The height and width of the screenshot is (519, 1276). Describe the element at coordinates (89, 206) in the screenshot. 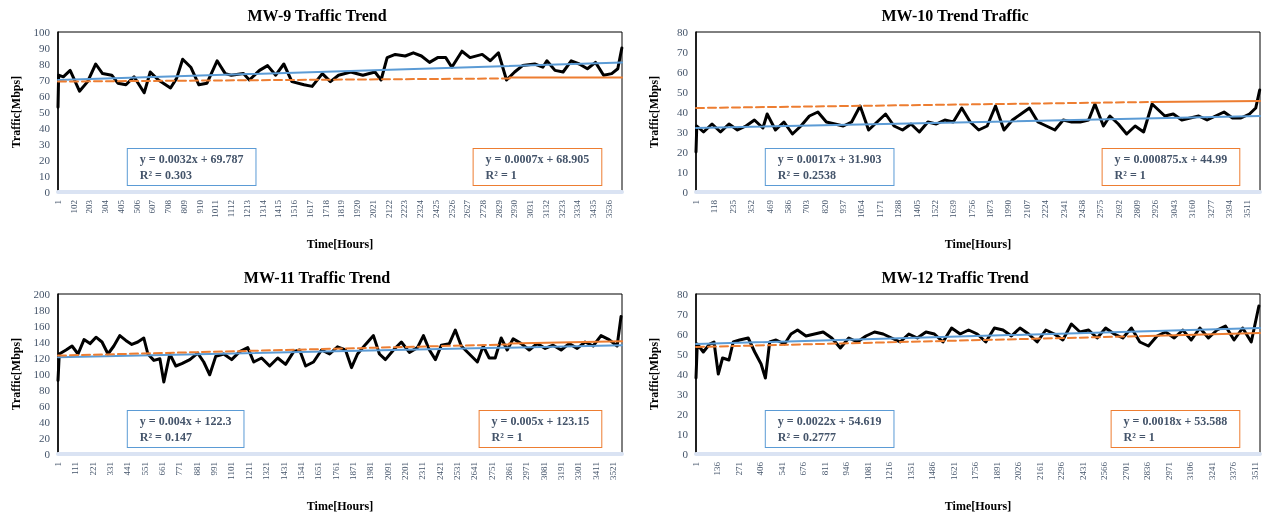

I see `x-tick-label: 203` at that location.